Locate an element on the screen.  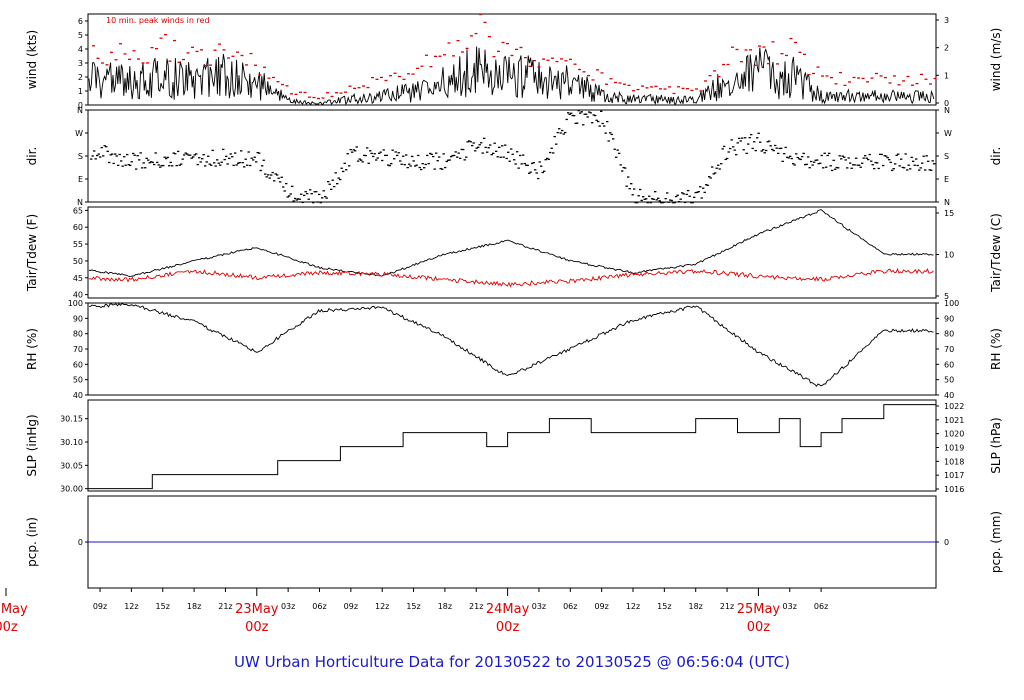
right-tick-label: 10 is located at coordinates (949, 255).